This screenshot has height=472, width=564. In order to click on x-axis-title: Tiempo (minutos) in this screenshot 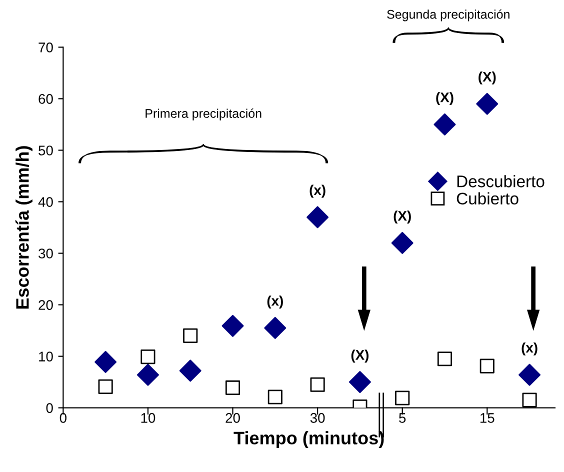, I will do `click(309, 439)`.